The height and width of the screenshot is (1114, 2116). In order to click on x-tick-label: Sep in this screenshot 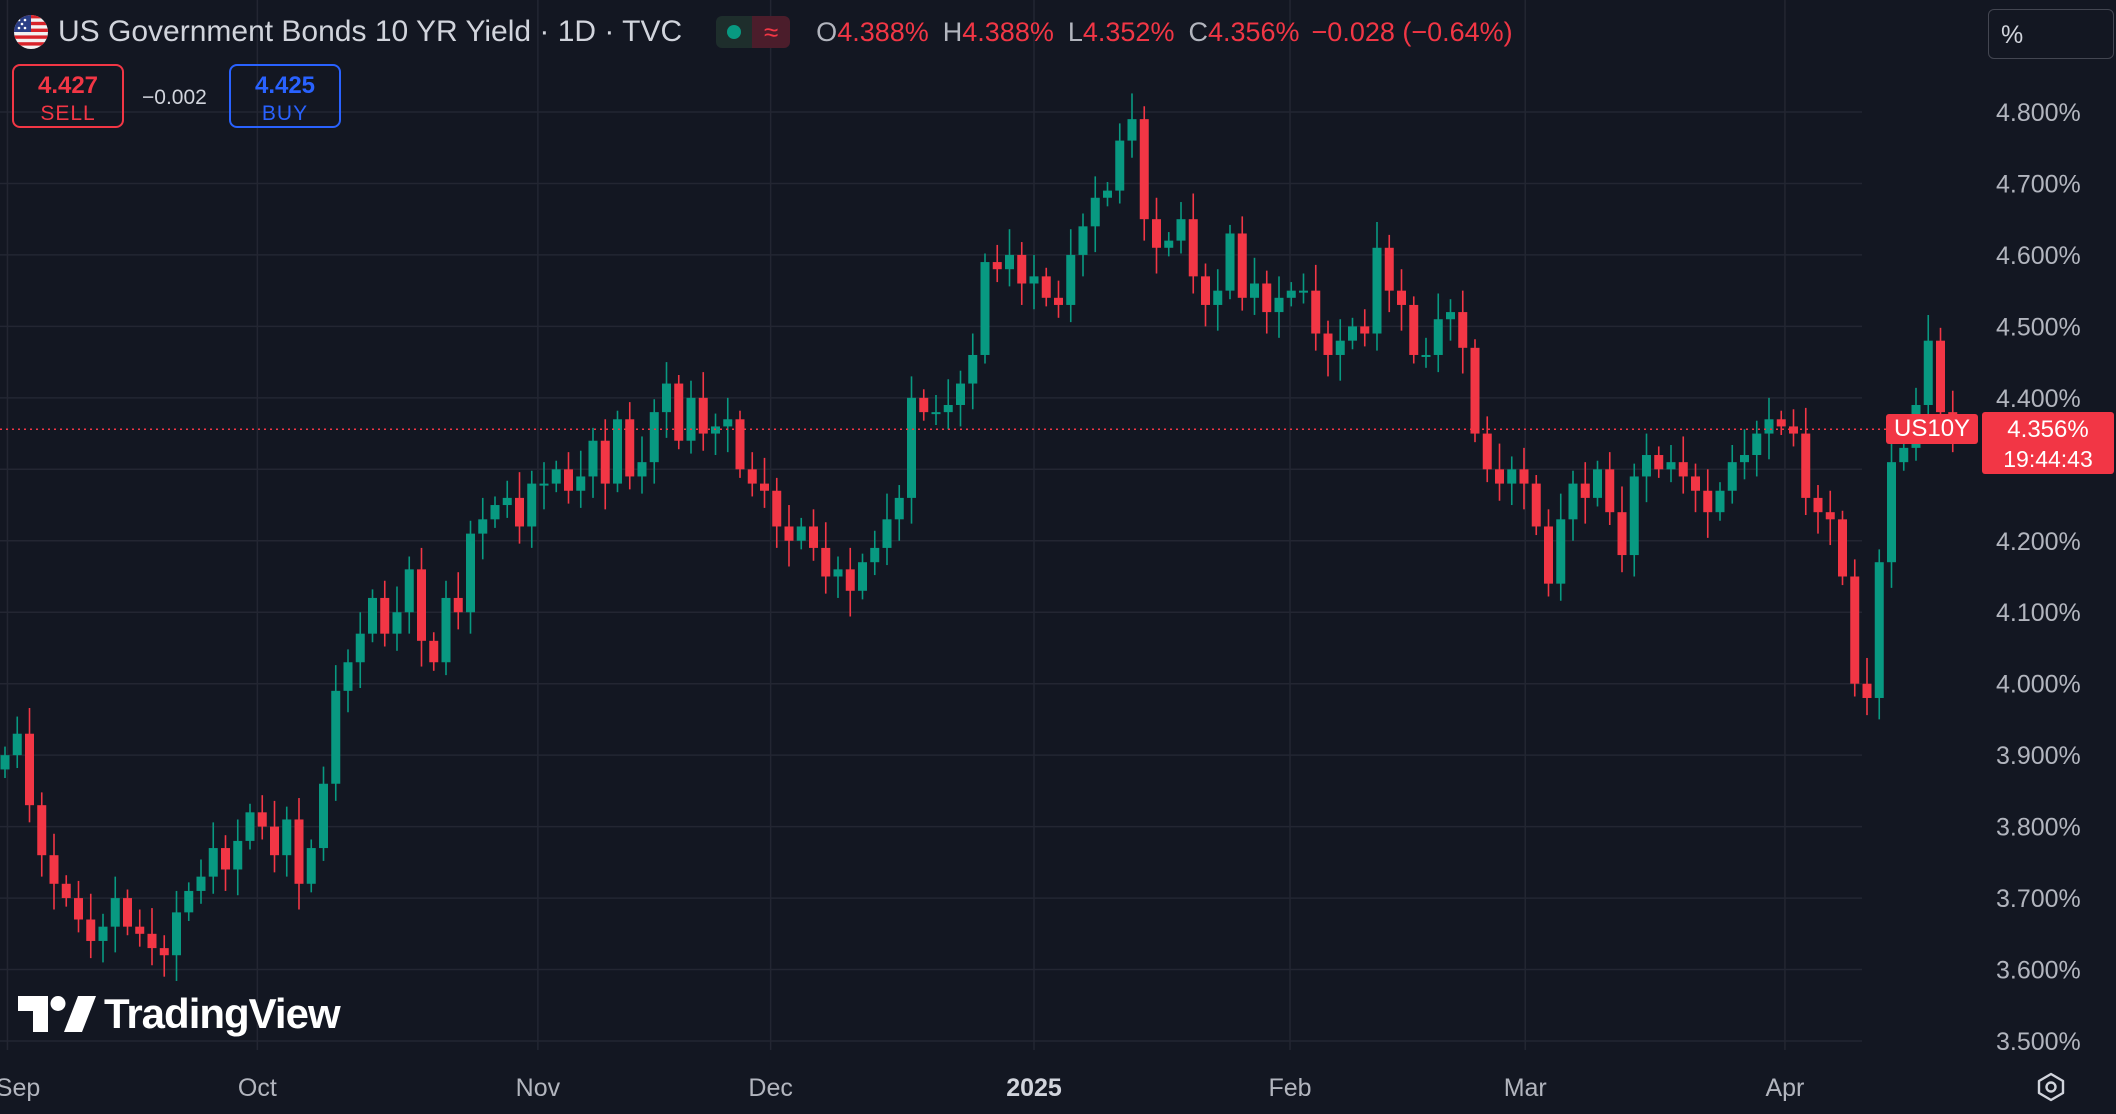, I will do `click(20, 1088)`.